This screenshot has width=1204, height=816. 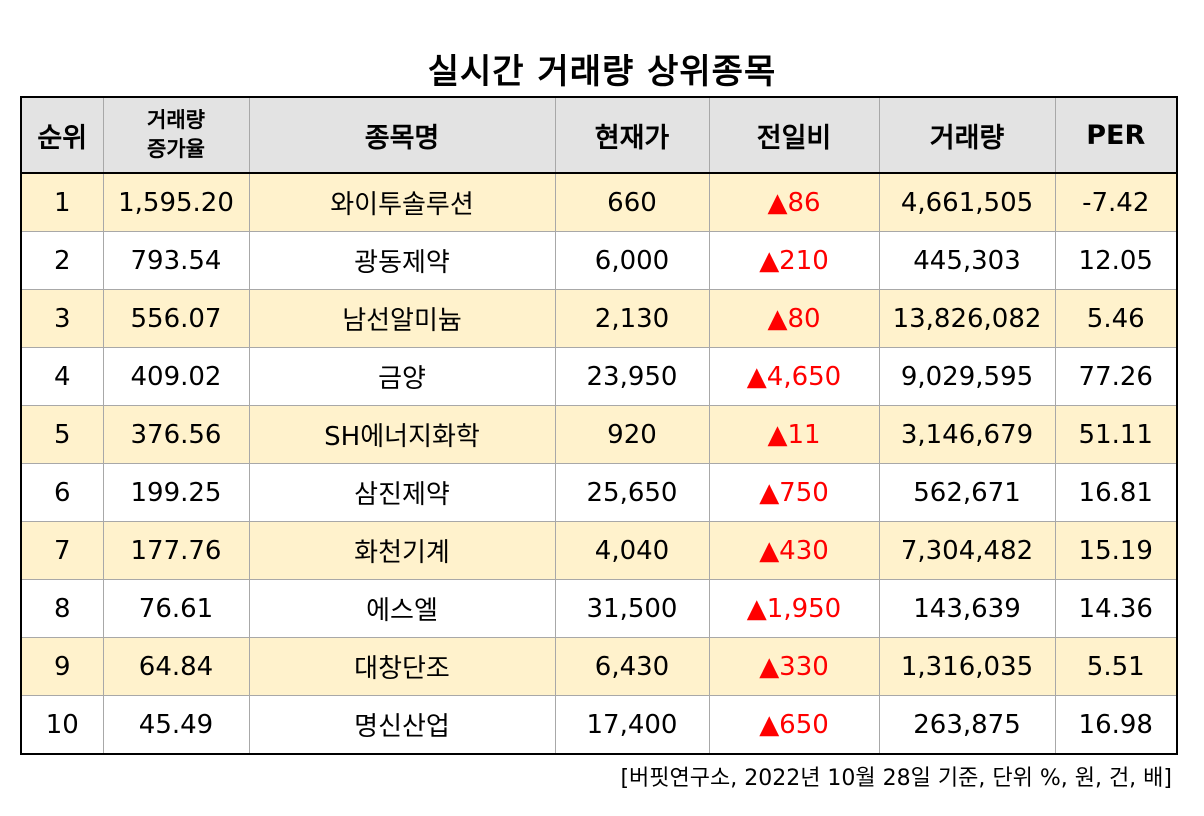 What do you see at coordinates (967, 260) in the screenshot?
I see `cell-volume: 445,303` at bounding box center [967, 260].